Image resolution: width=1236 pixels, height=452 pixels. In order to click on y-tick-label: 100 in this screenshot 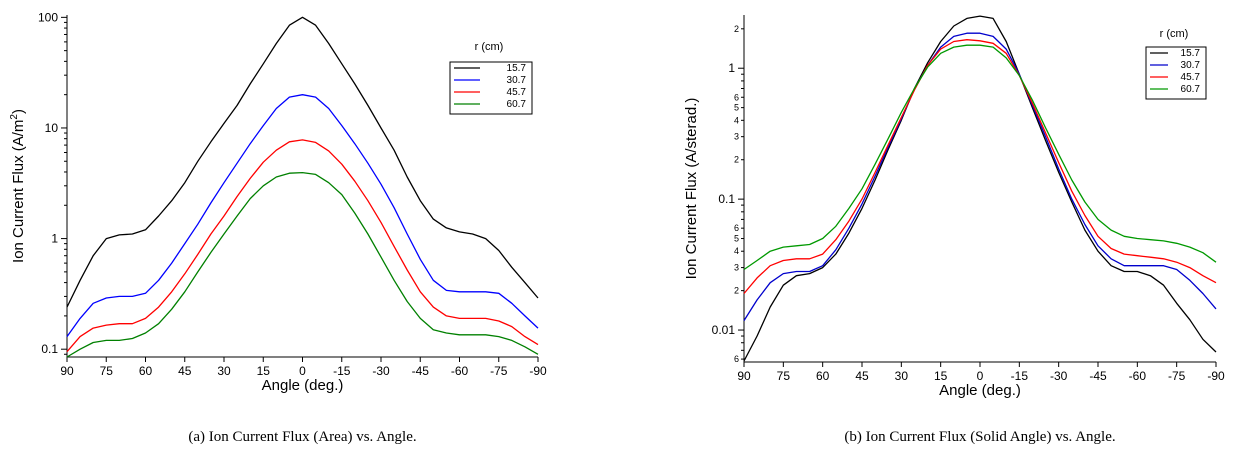, I will do `click(48, 17)`.